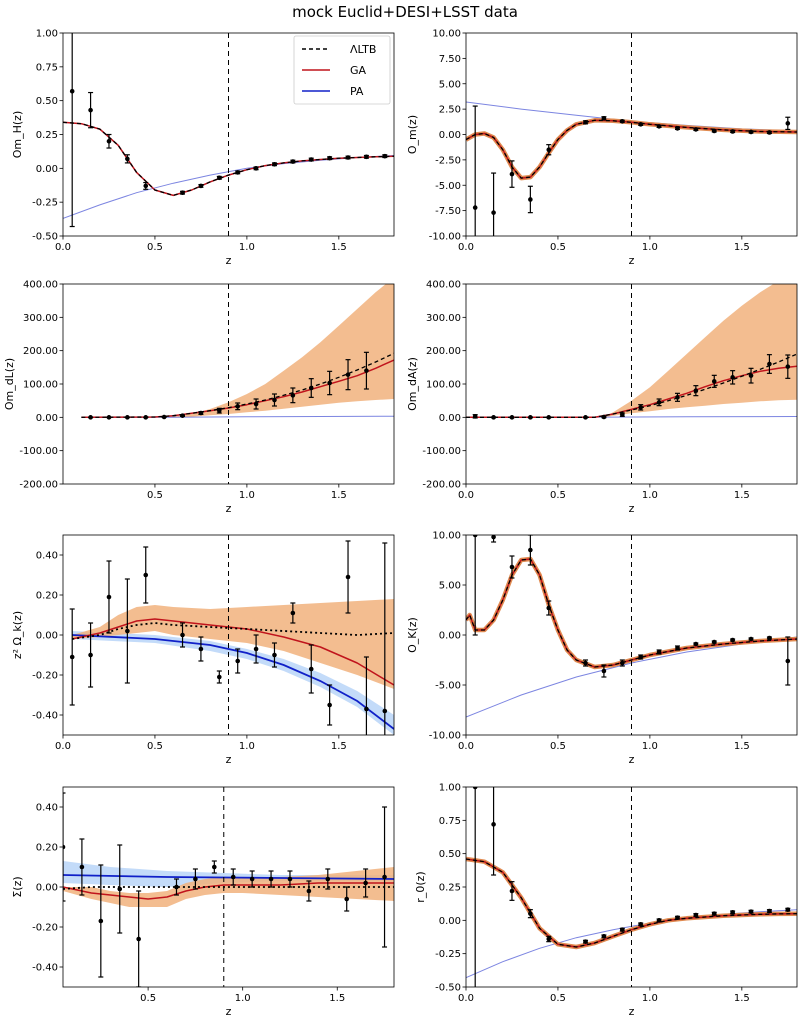 The height and width of the screenshot is (1027, 810). I want to click on y-tick-label: -0.20, so click(45, 676).